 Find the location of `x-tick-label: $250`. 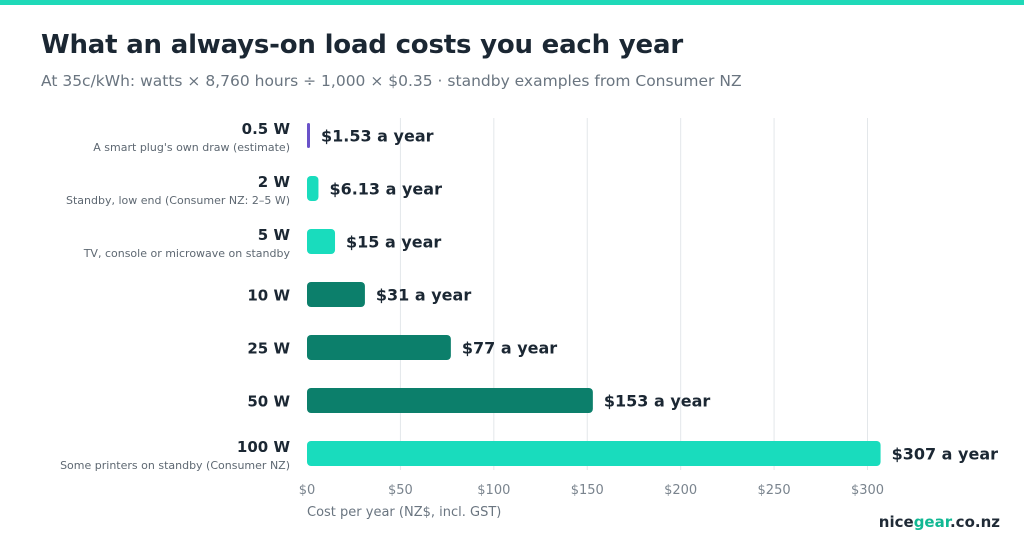

x-tick-label: $250 is located at coordinates (774, 490).